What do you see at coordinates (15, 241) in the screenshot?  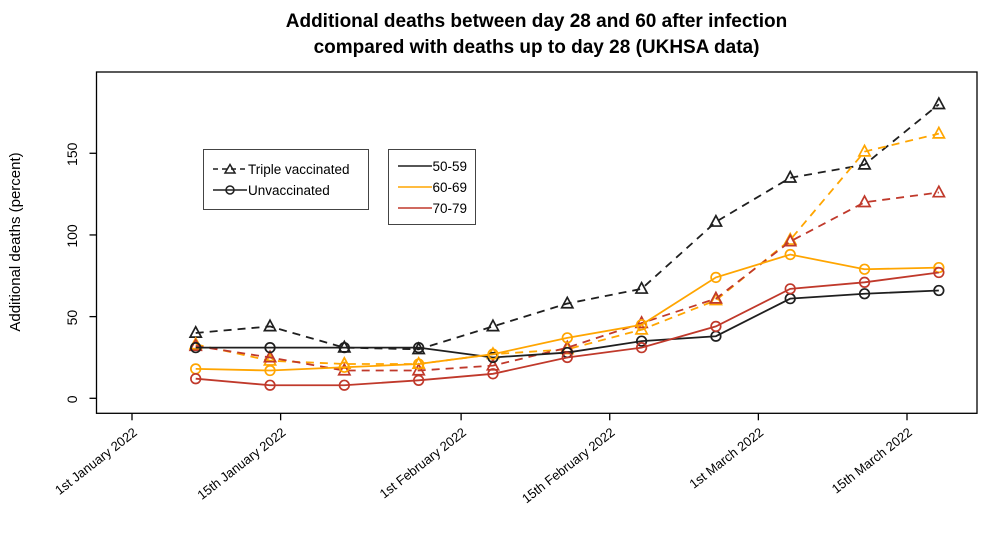 I see `y-axis-title: Additional deaths (percent)` at bounding box center [15, 241].